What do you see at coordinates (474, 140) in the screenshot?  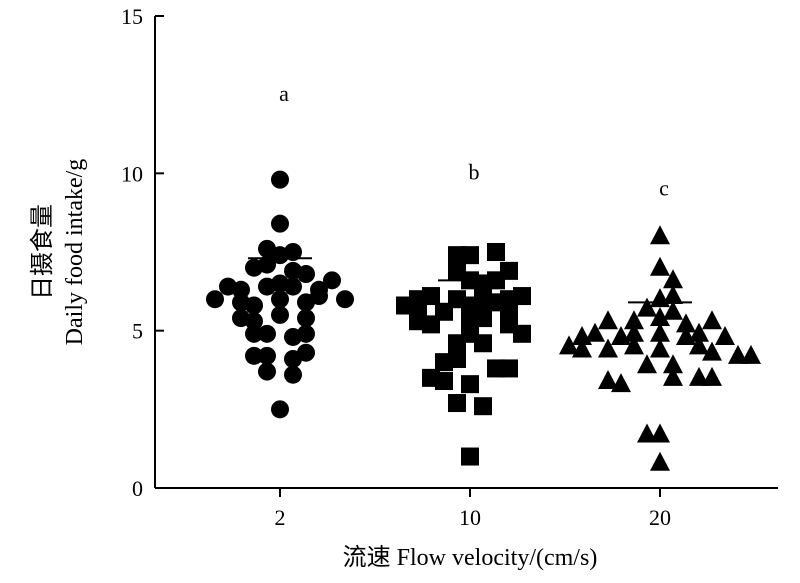 I see `significance-labels: a b c` at bounding box center [474, 140].